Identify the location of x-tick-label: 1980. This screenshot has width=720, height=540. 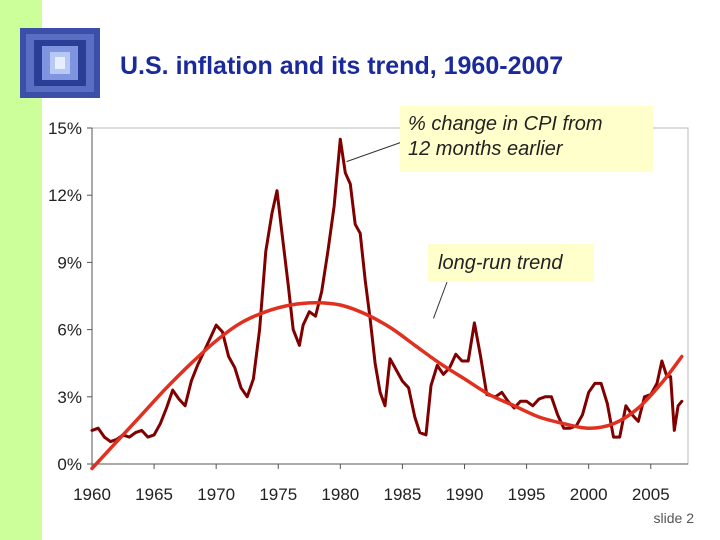
(340, 494).